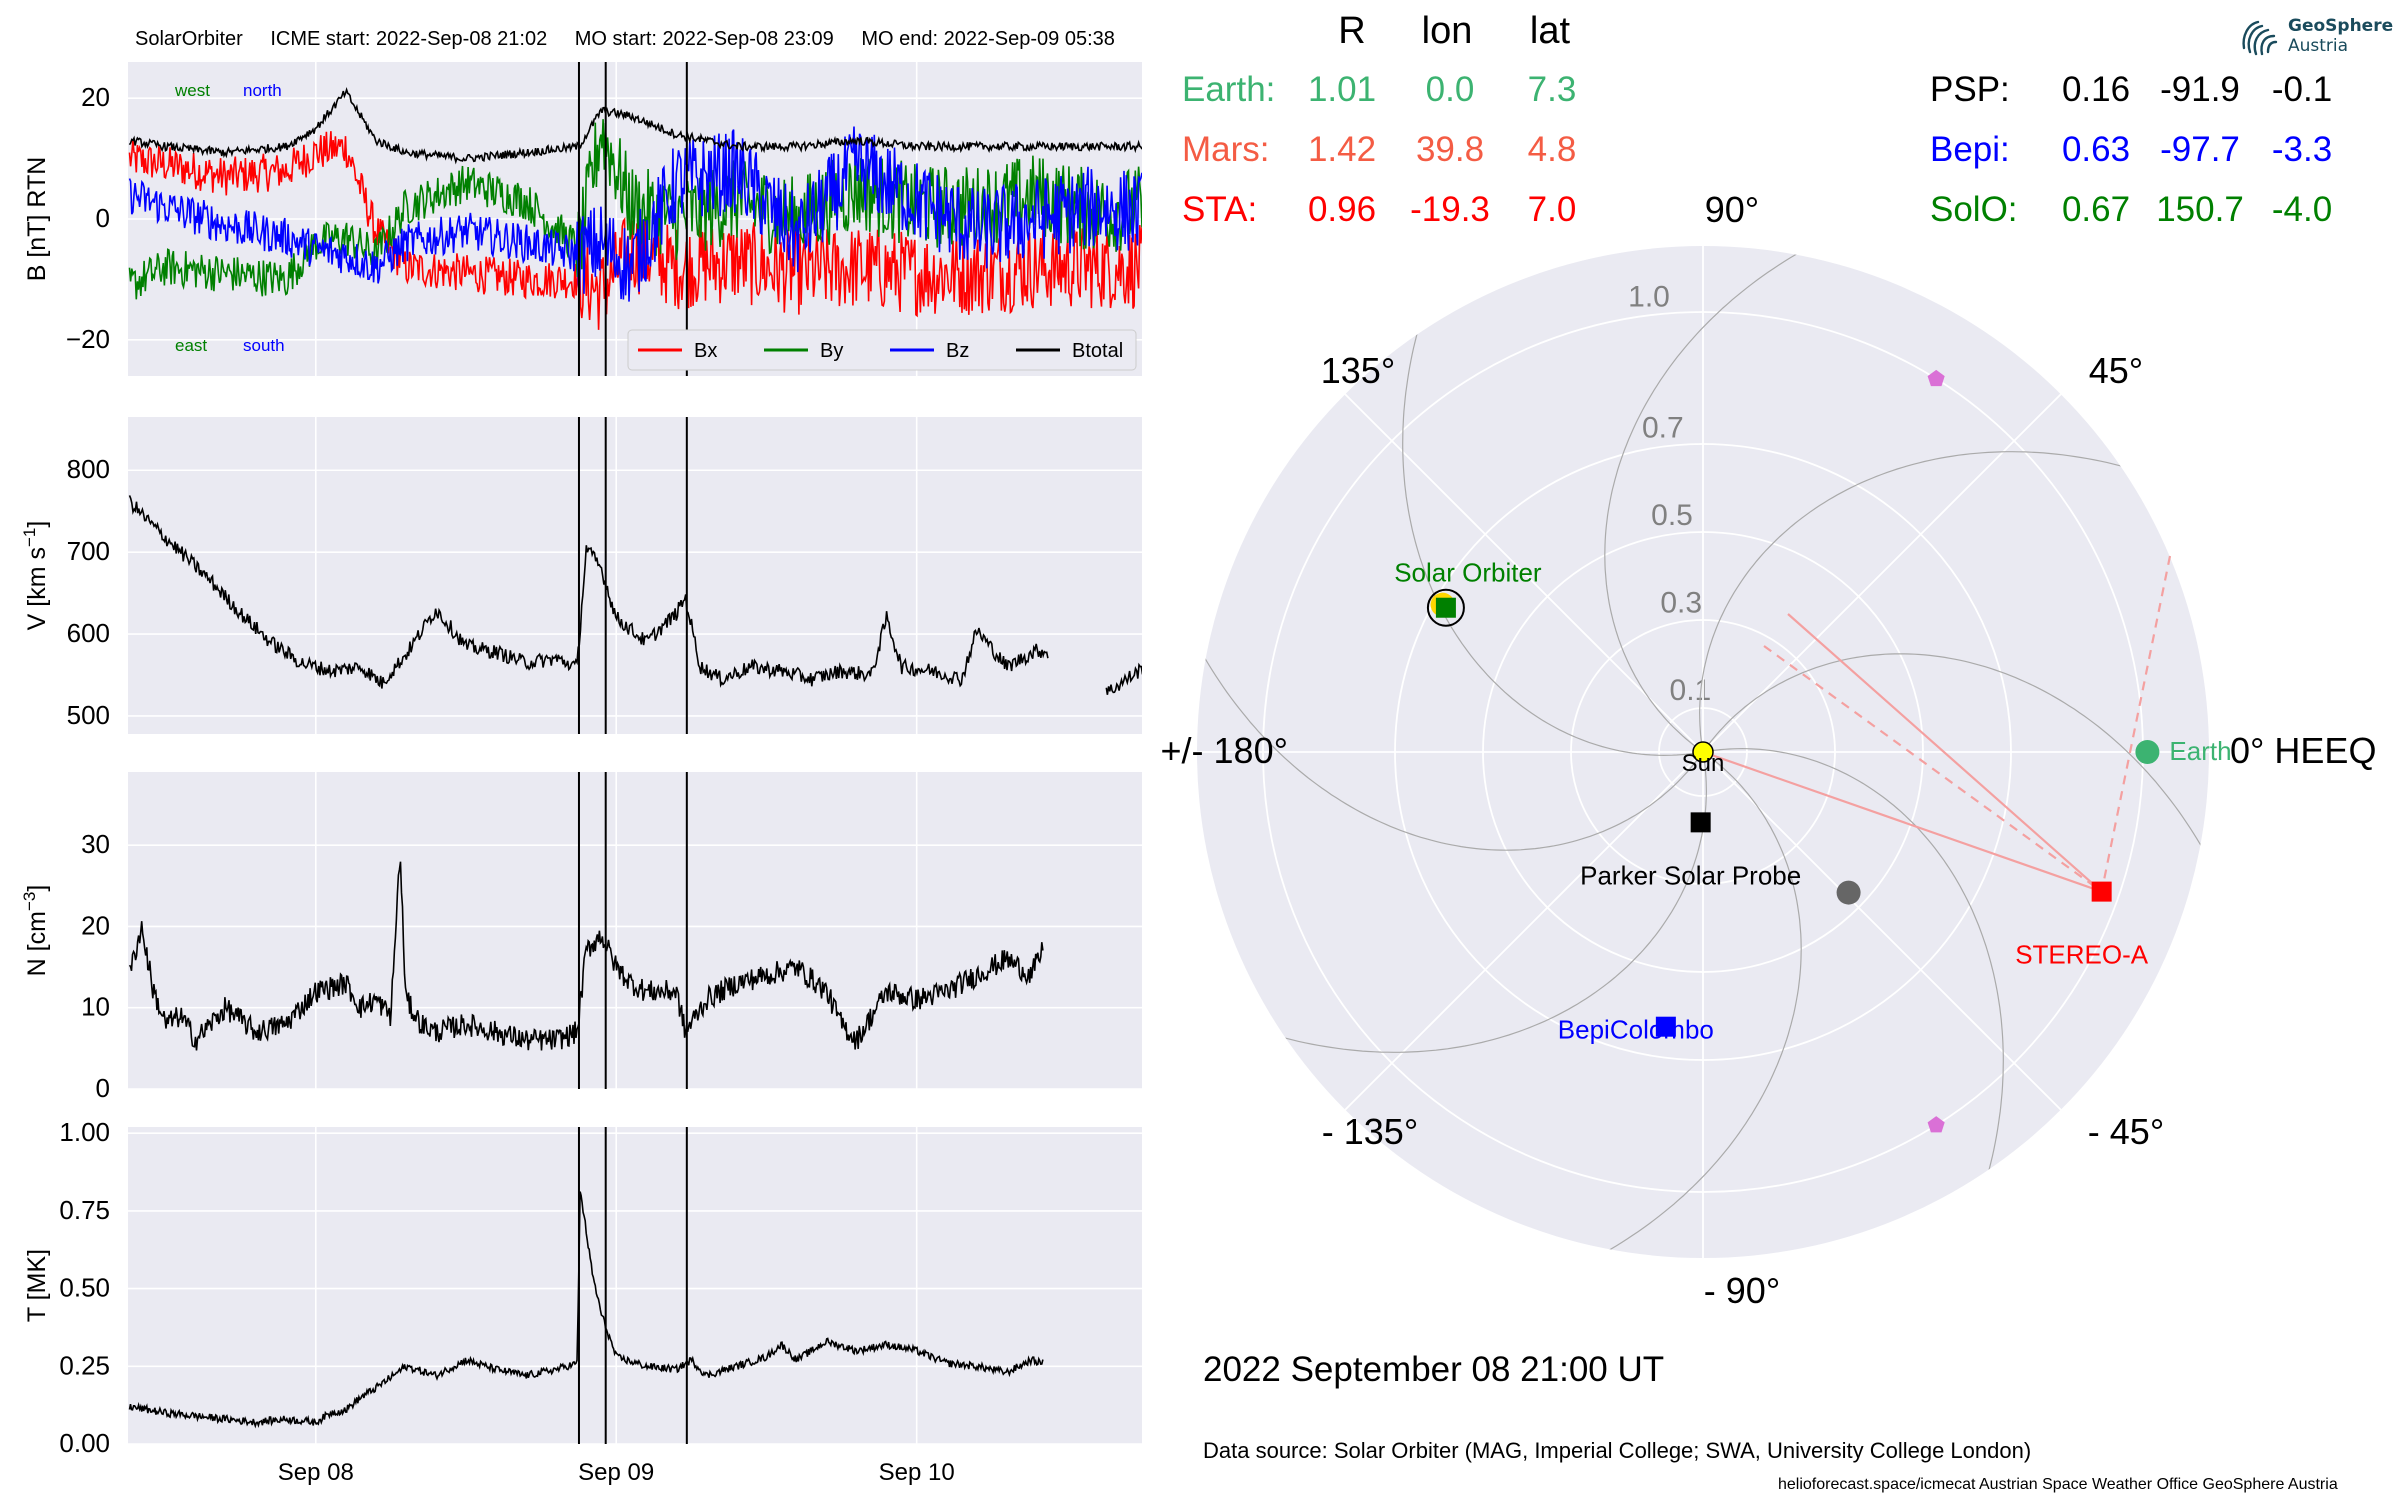  Describe the element at coordinates (635, 214) in the screenshot. I see `series-line-Bz` at that location.